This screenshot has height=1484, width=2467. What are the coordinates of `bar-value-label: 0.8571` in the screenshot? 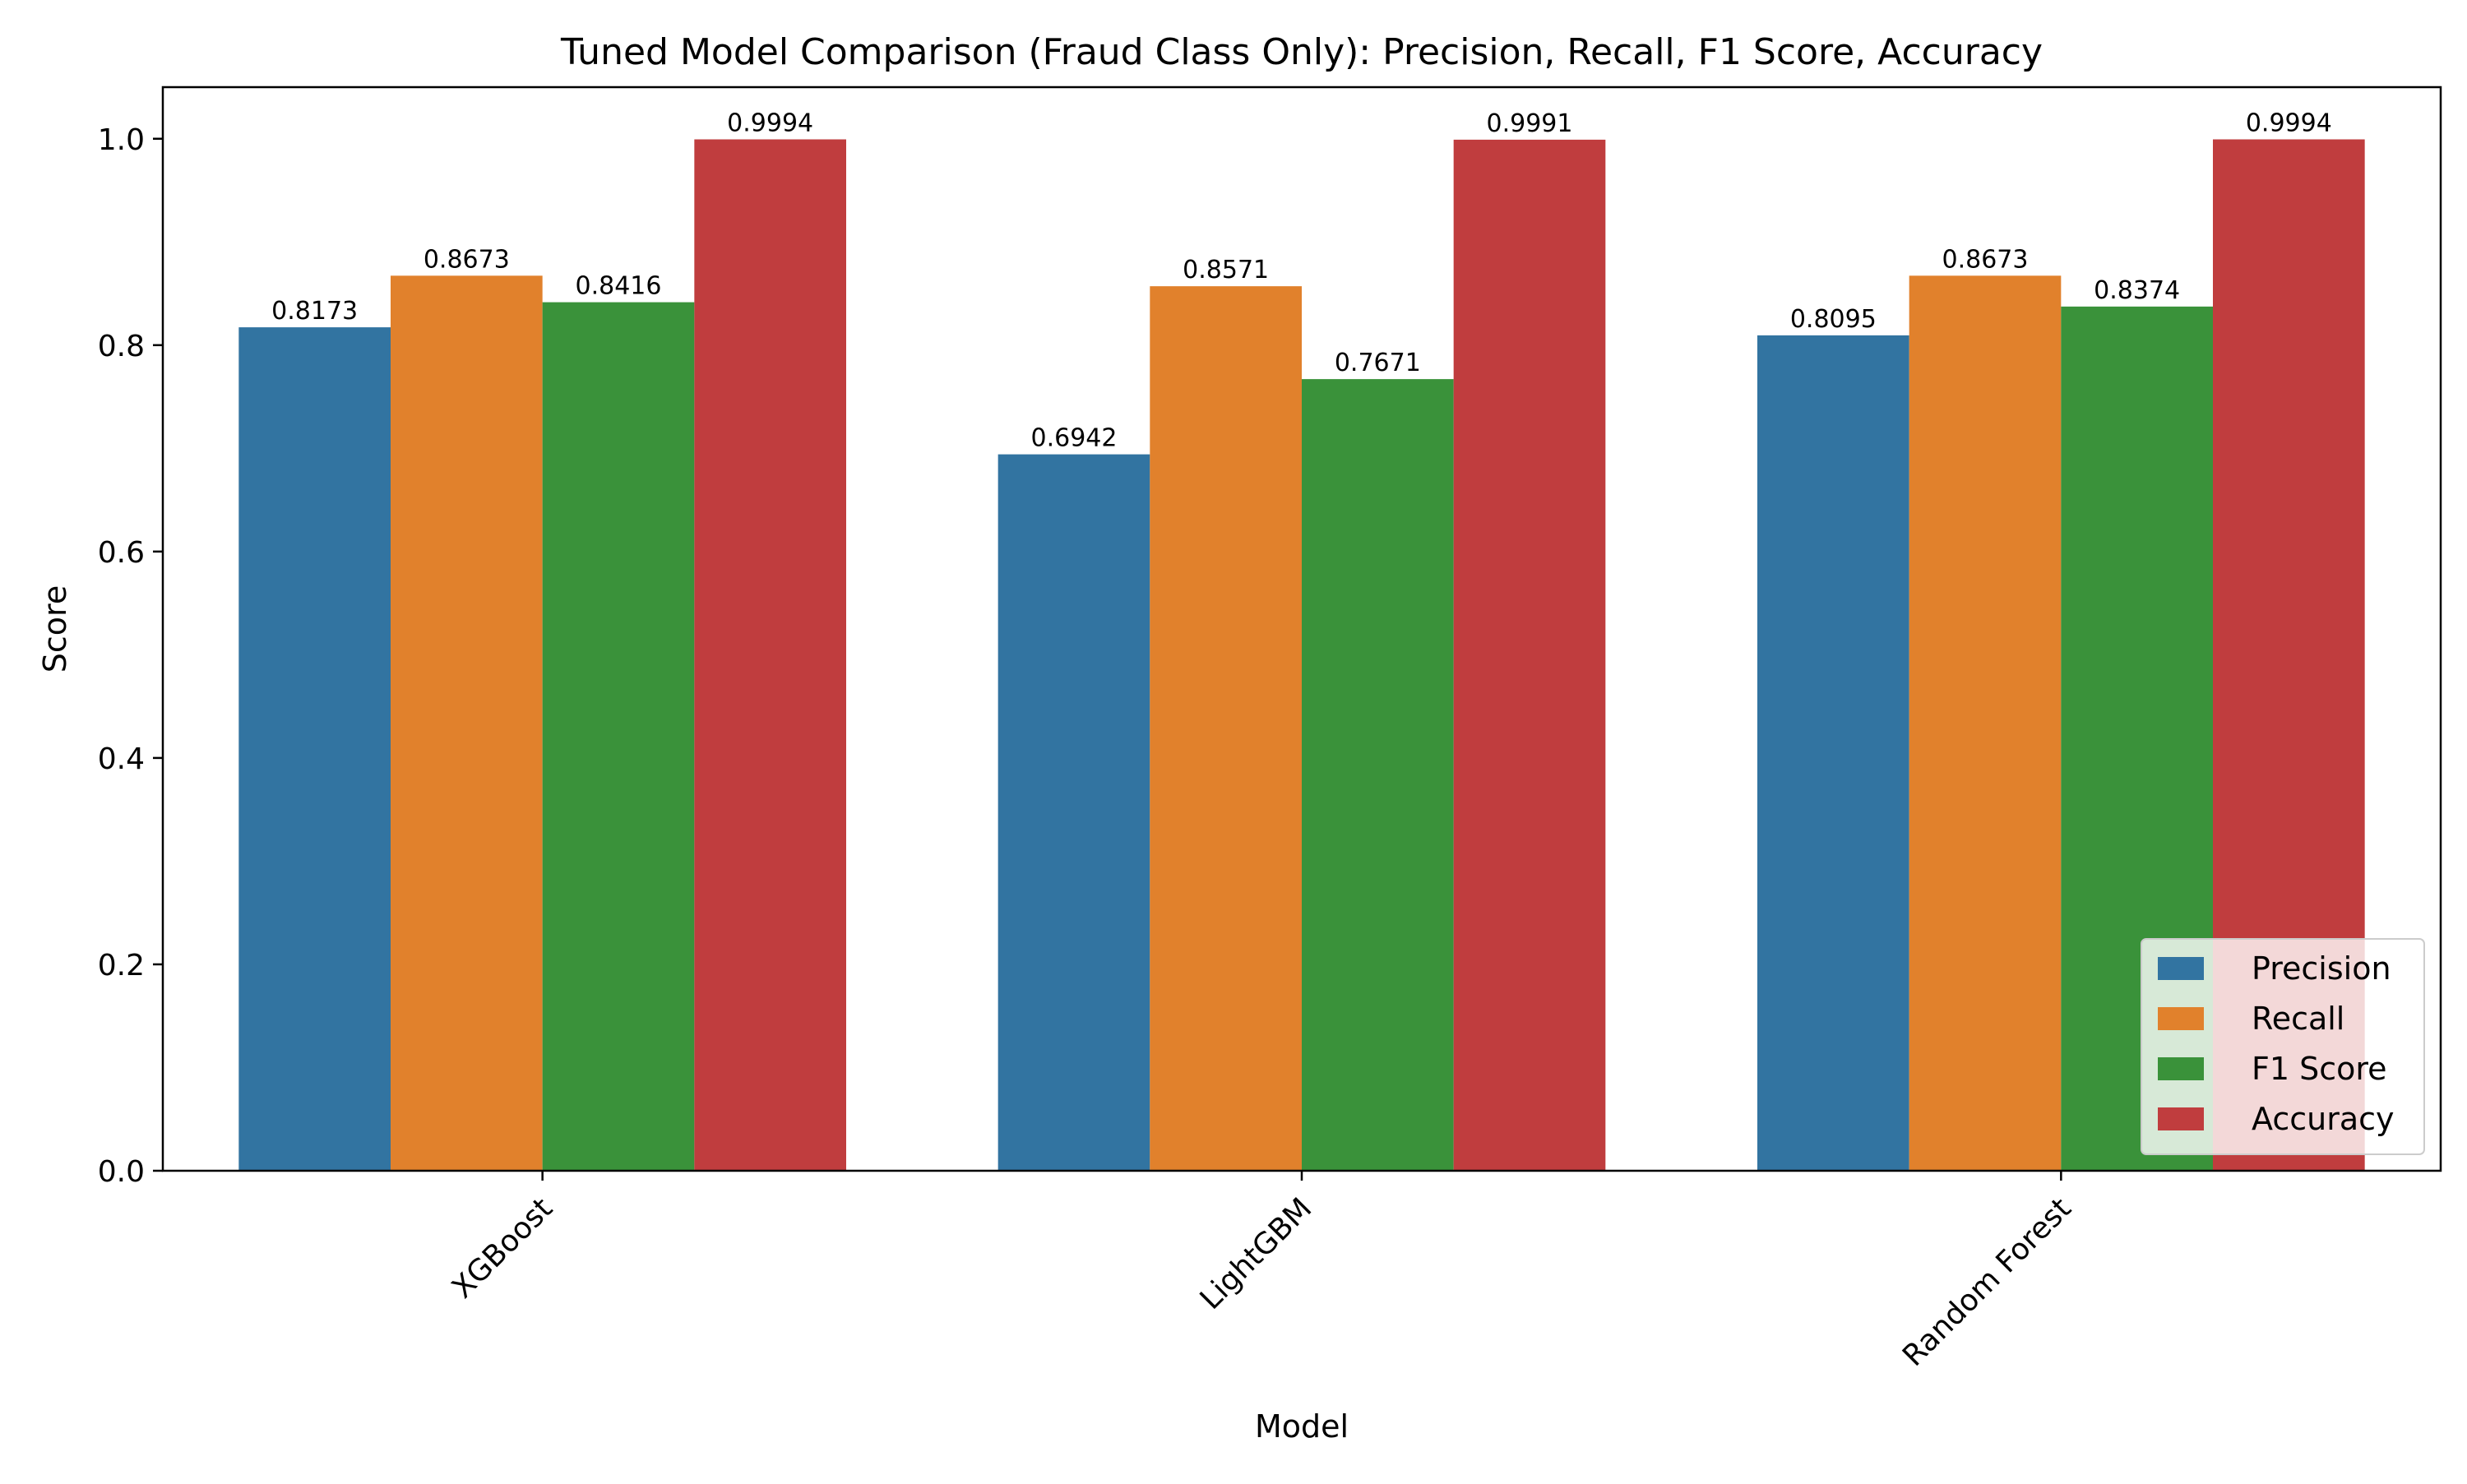 It's located at (1226, 270).